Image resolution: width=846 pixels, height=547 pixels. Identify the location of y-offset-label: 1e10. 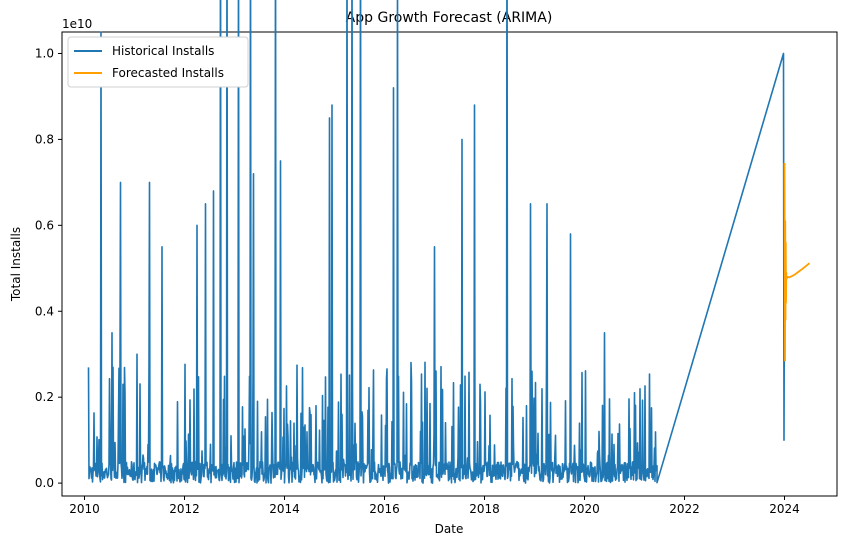
(77, 24).